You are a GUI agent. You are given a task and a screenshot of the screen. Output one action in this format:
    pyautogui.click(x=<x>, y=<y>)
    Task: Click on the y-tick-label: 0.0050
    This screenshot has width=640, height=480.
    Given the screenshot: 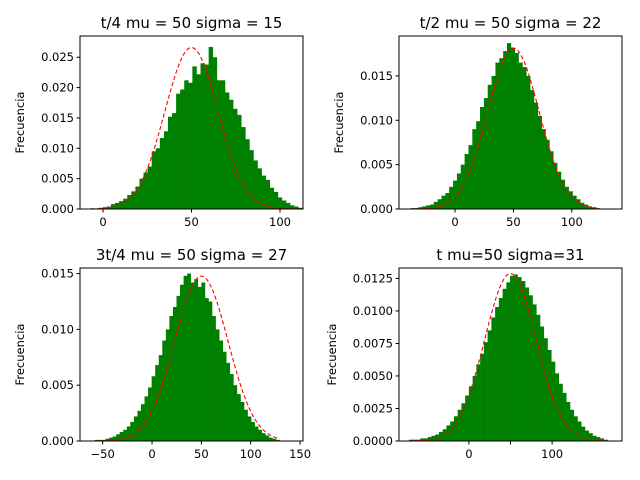 What is the action you would take?
    pyautogui.click(x=373, y=376)
    